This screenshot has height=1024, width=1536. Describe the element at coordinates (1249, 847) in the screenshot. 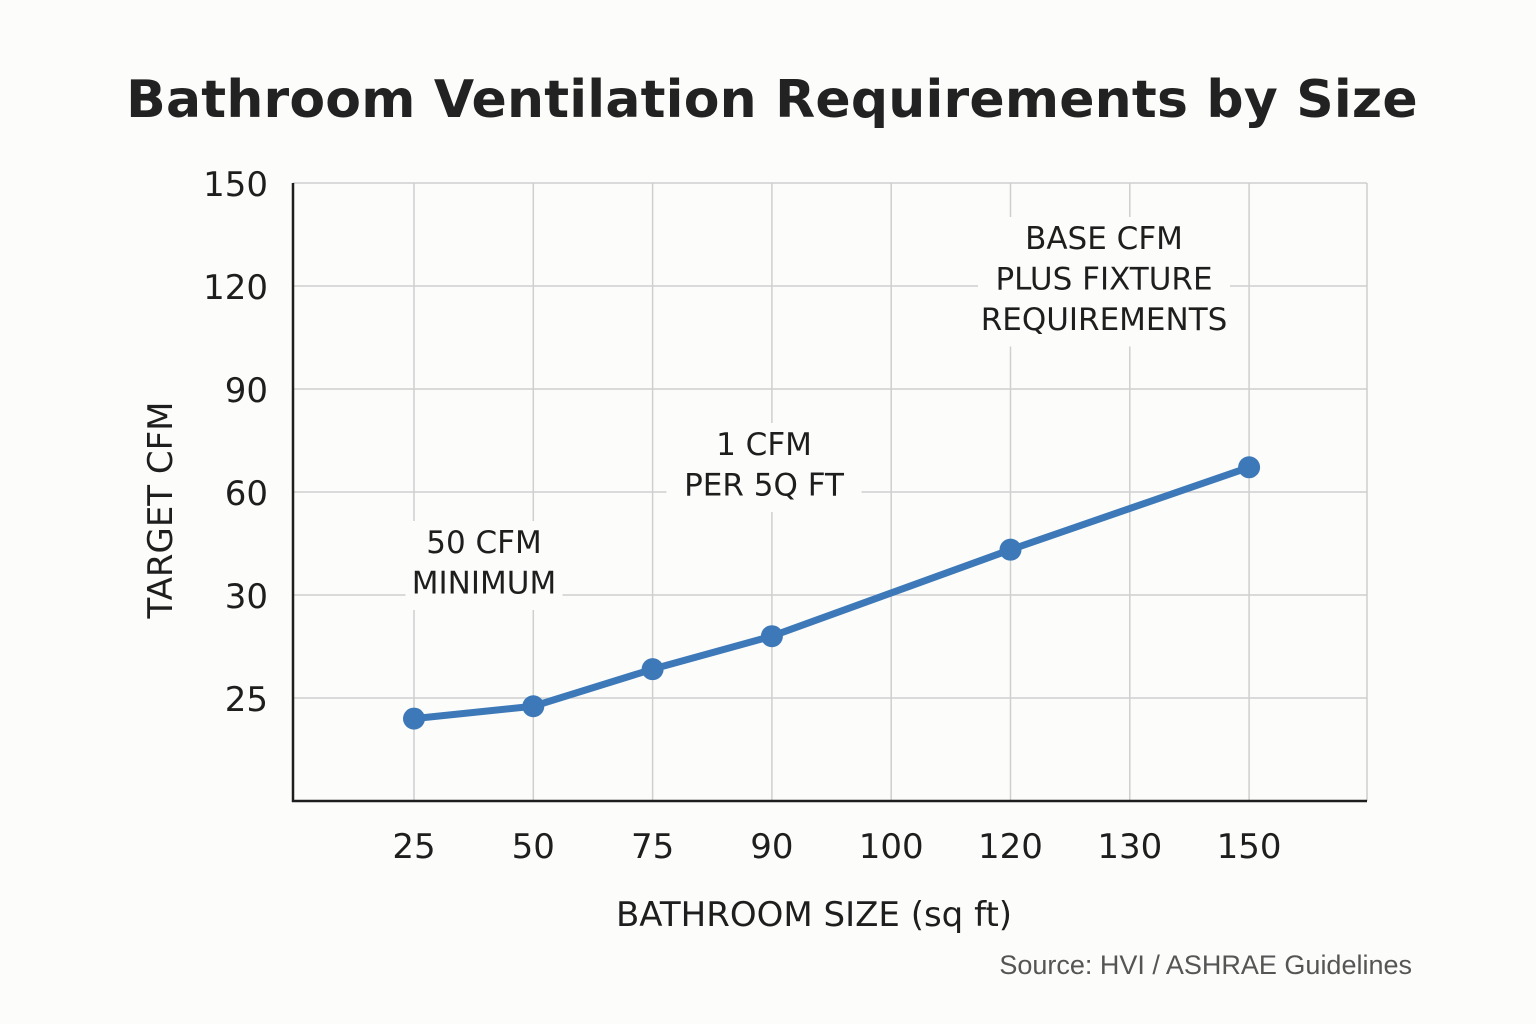

I see `x-tick-label: 150` at that location.